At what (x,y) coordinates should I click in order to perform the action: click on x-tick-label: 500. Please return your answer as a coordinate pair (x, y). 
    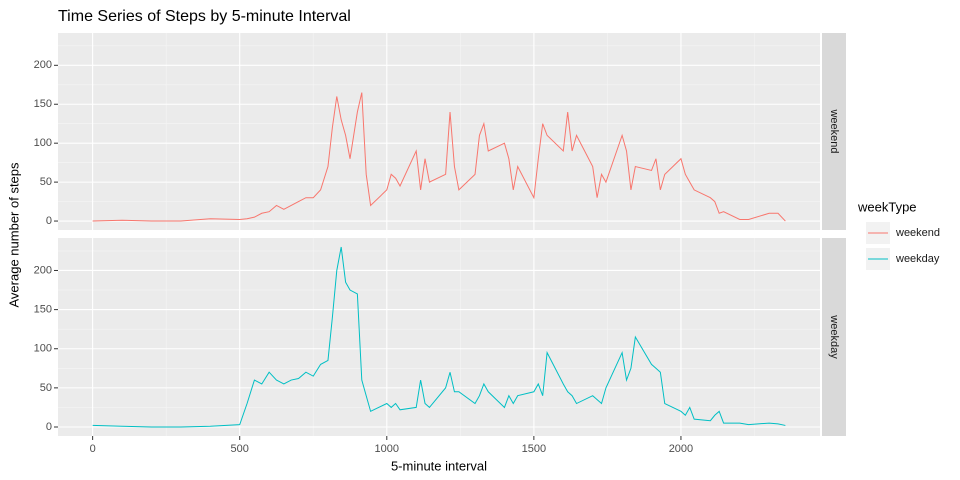
    Looking at the image, I should click on (240, 449).